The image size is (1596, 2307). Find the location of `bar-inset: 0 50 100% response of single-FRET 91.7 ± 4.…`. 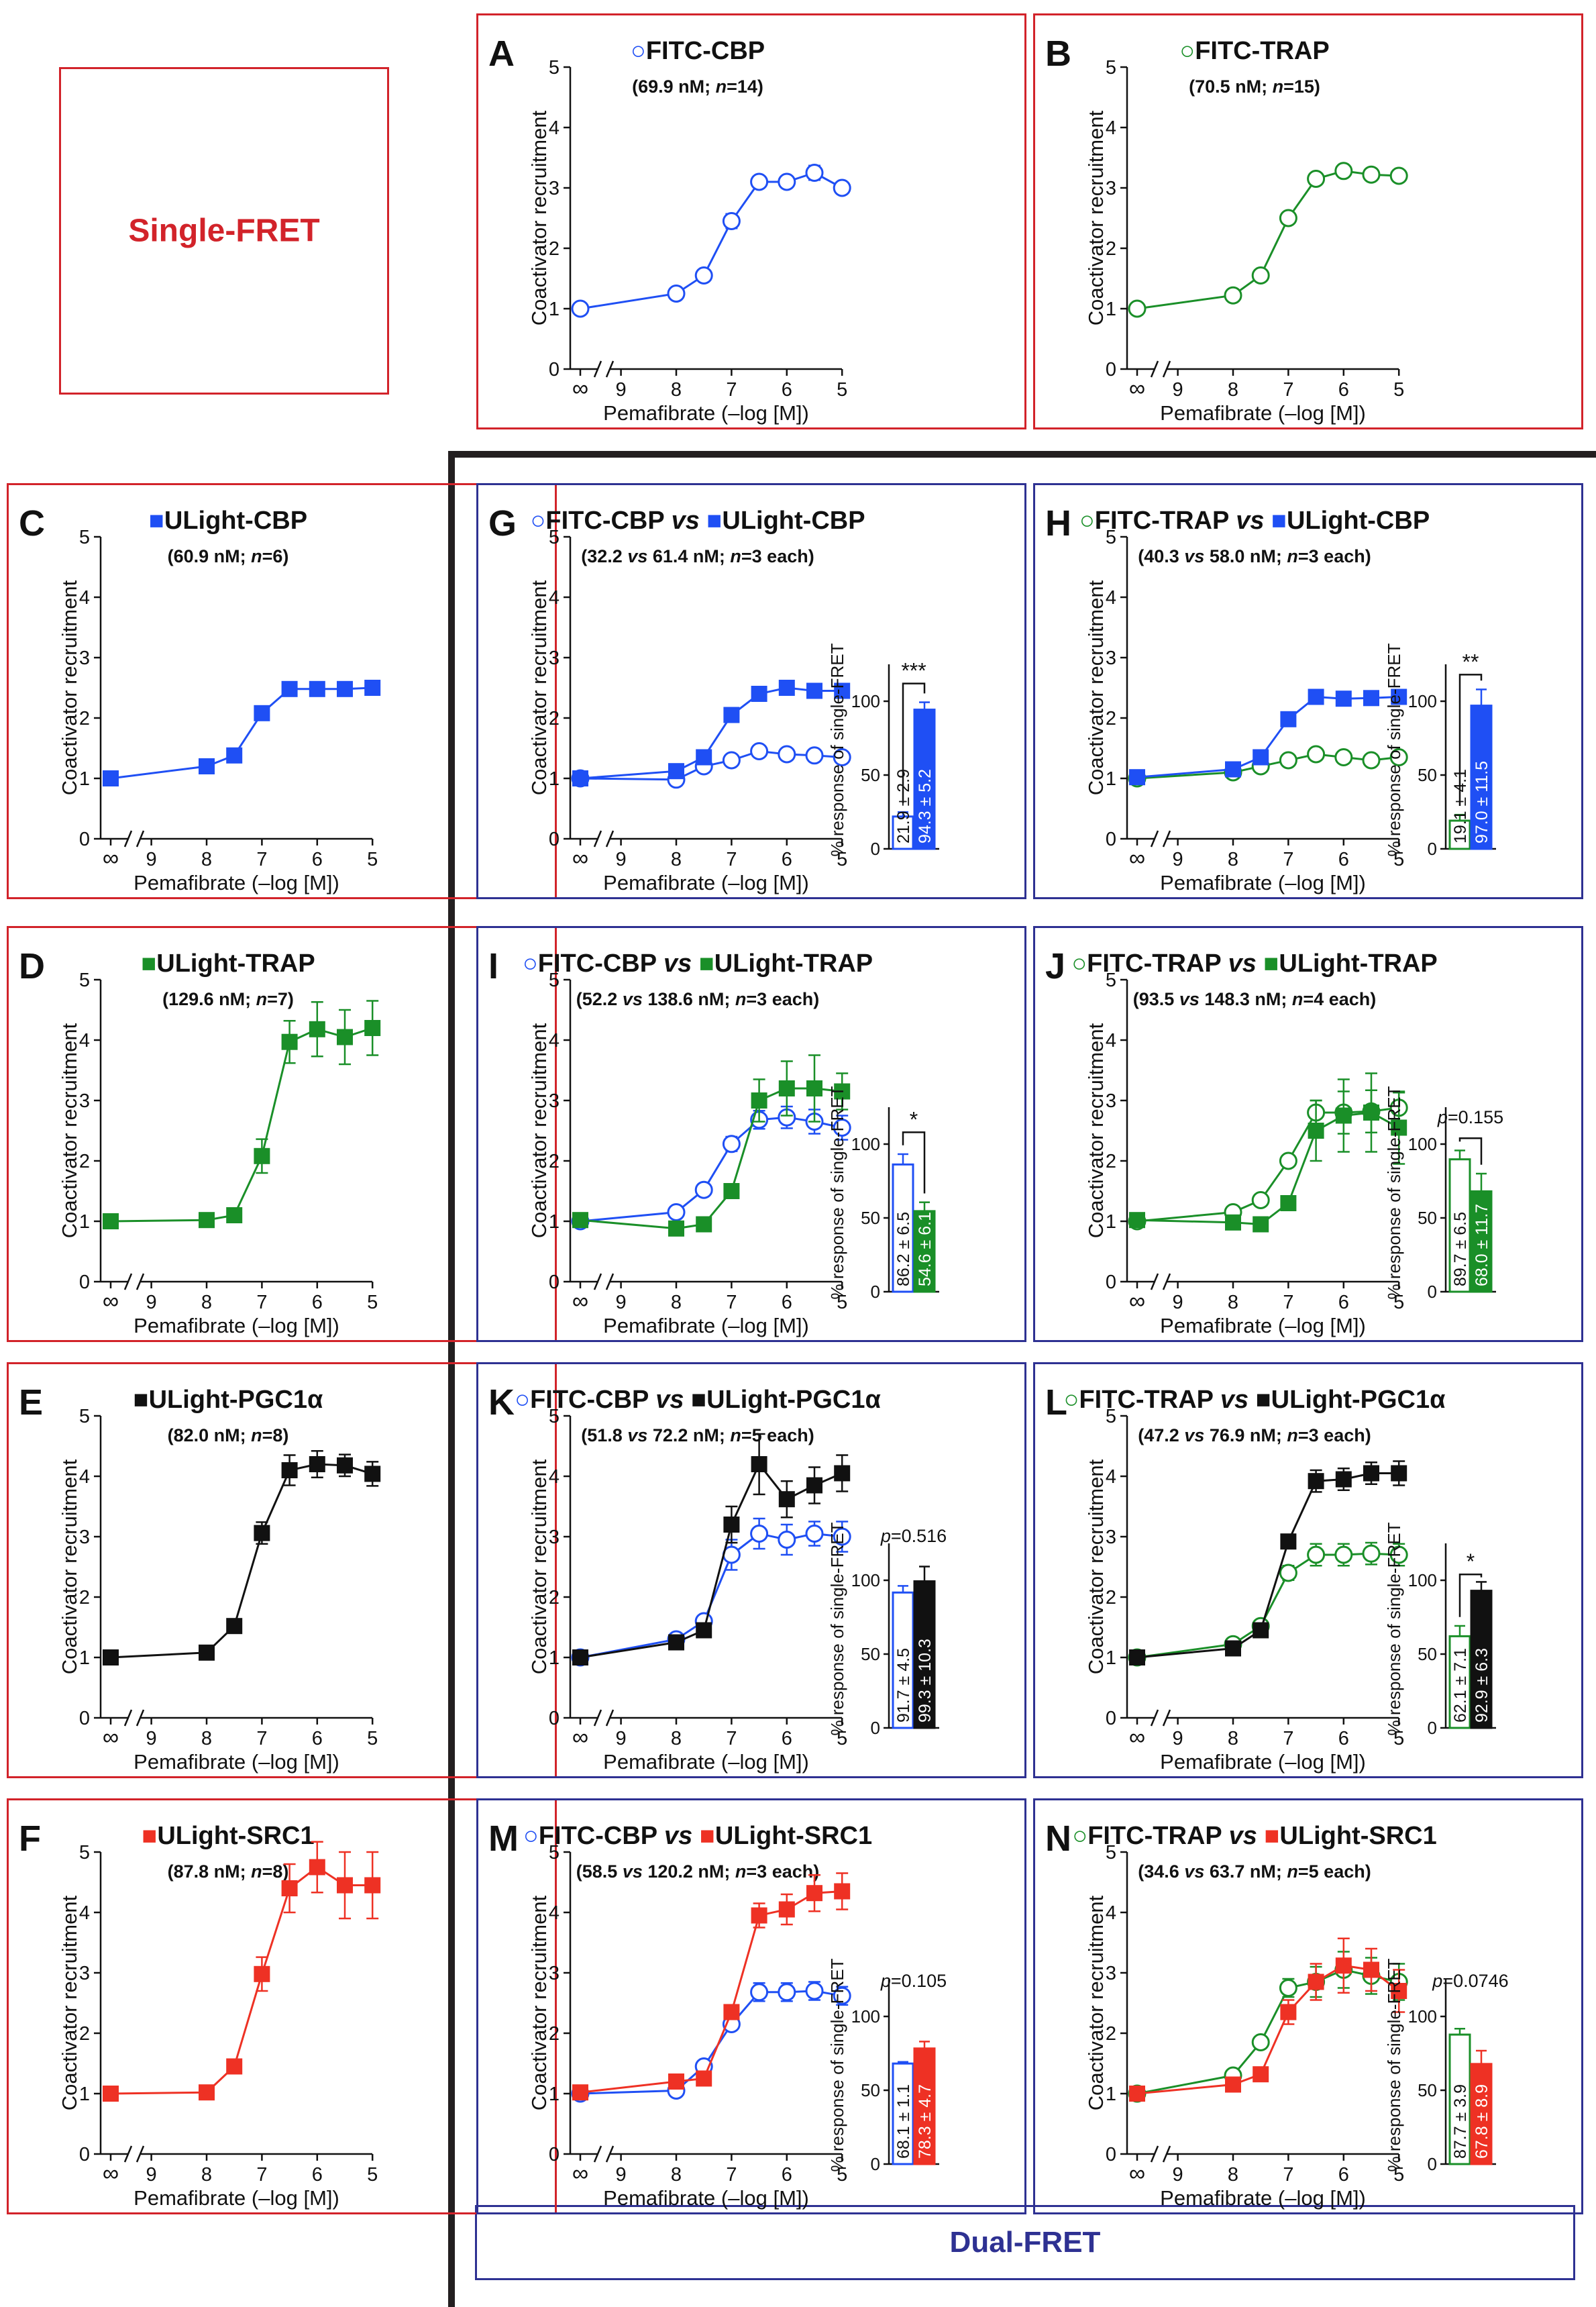

bar-inset: 0 50 100% response of single-FRET 91.7 ± 4.… is located at coordinates (887, 1630).